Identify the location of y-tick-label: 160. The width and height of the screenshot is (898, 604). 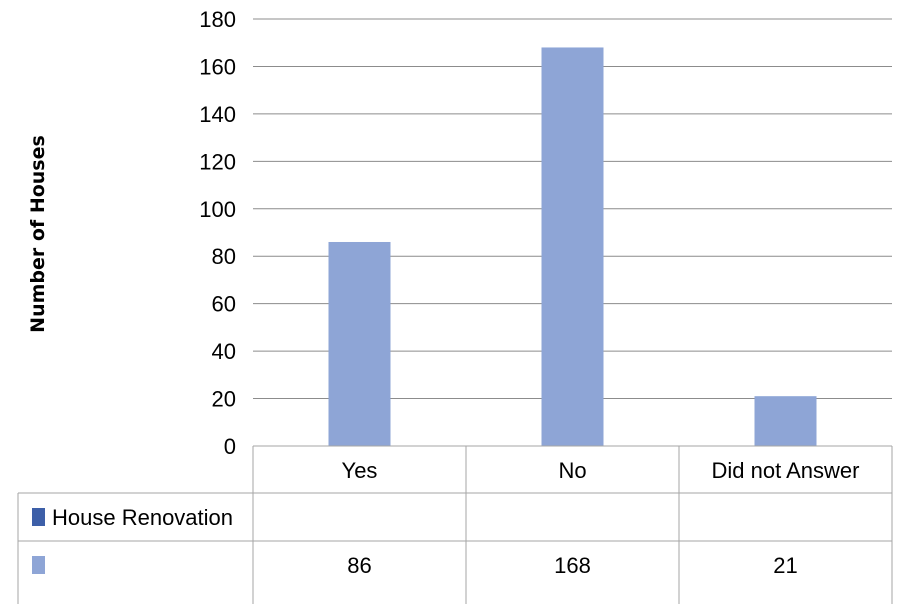
(217, 66).